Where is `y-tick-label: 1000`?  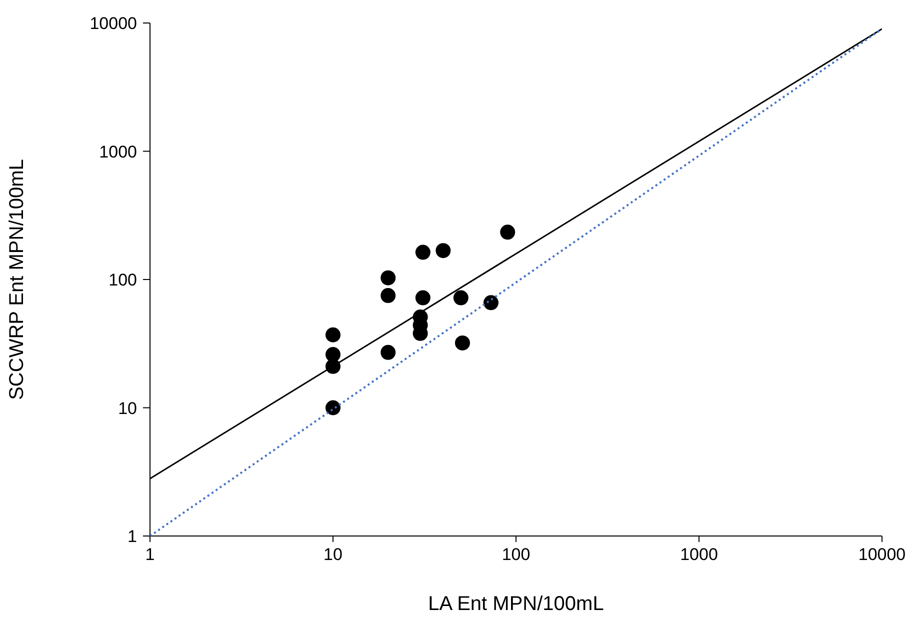 y-tick-label: 1000 is located at coordinates (118, 152).